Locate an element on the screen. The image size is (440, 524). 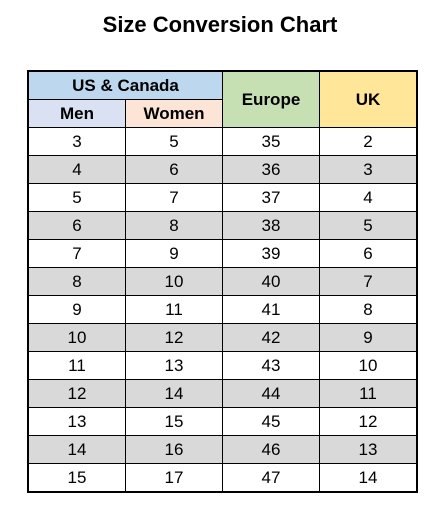
women-size-cell: 5 is located at coordinates (174, 141).